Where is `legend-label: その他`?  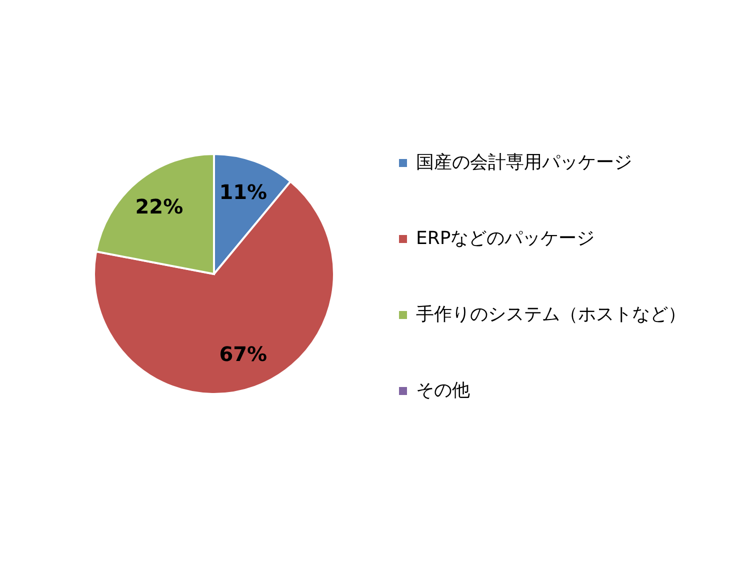 legend-label: その他 is located at coordinates (443, 390).